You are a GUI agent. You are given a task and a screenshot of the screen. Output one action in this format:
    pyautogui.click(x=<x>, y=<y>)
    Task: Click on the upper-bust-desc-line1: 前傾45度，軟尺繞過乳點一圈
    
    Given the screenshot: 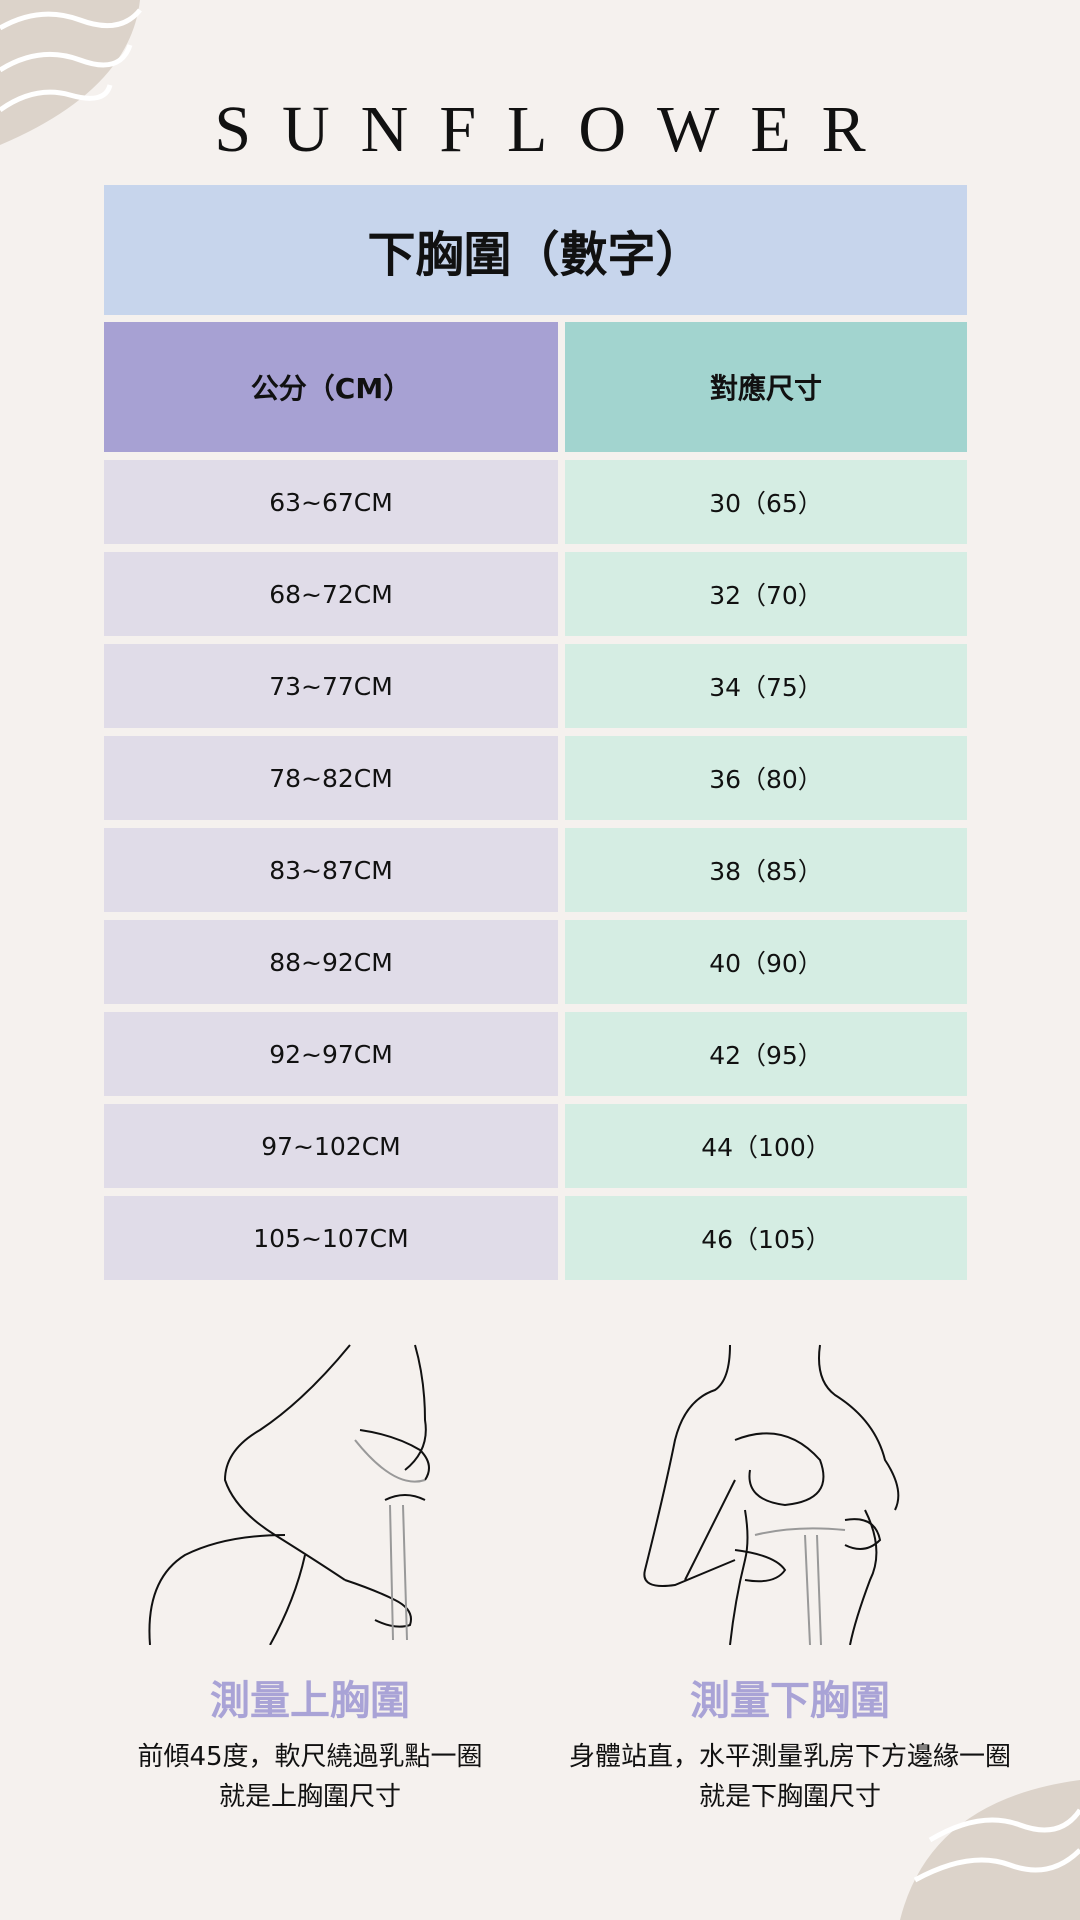 What is the action you would take?
    pyautogui.click(x=310, y=1757)
    